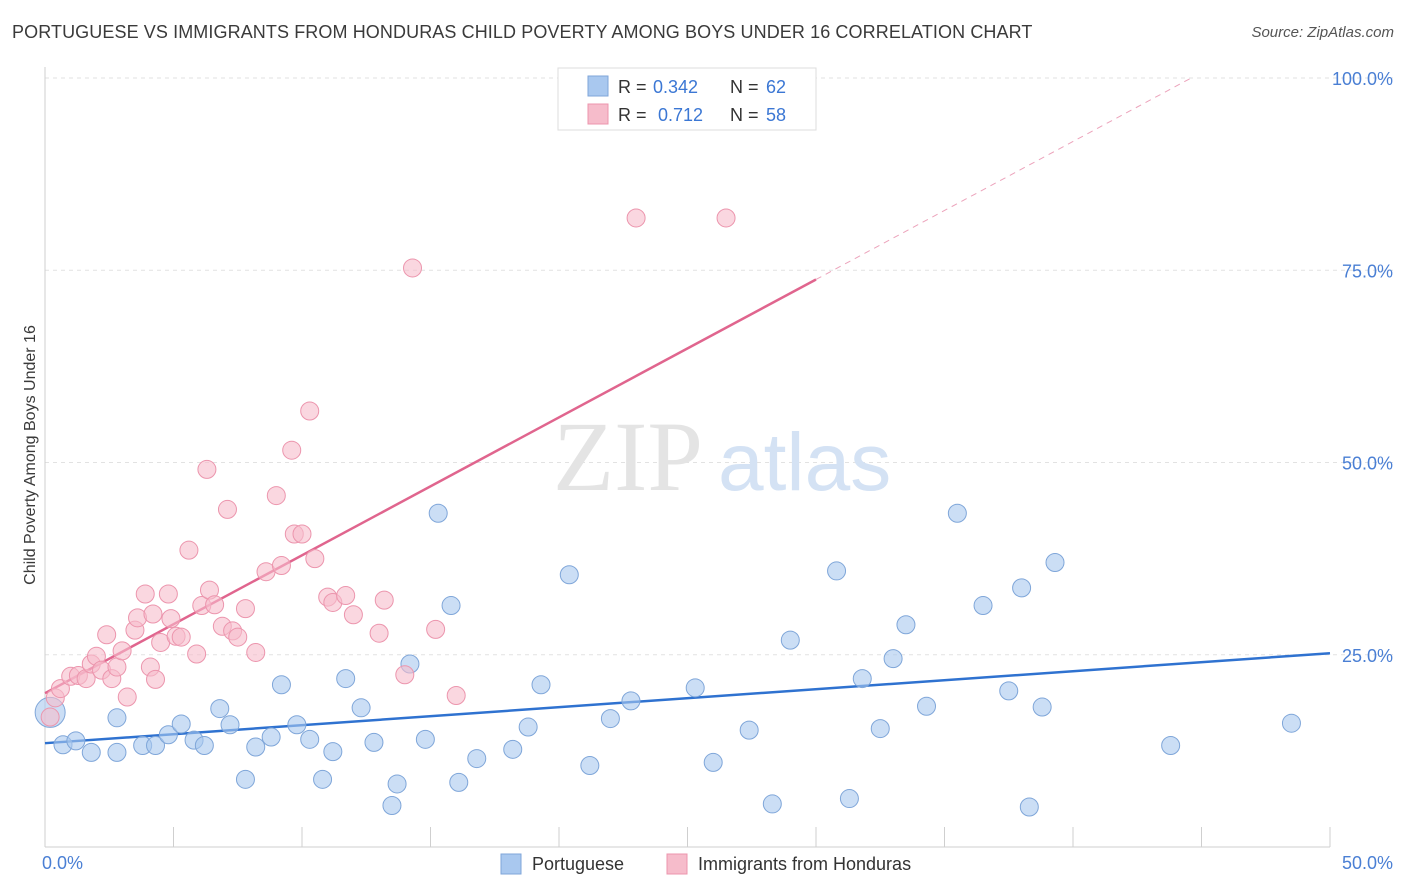  What do you see at coordinates (804, 462) in the screenshot?
I see `watermark-atlas: atlas` at bounding box center [804, 462].